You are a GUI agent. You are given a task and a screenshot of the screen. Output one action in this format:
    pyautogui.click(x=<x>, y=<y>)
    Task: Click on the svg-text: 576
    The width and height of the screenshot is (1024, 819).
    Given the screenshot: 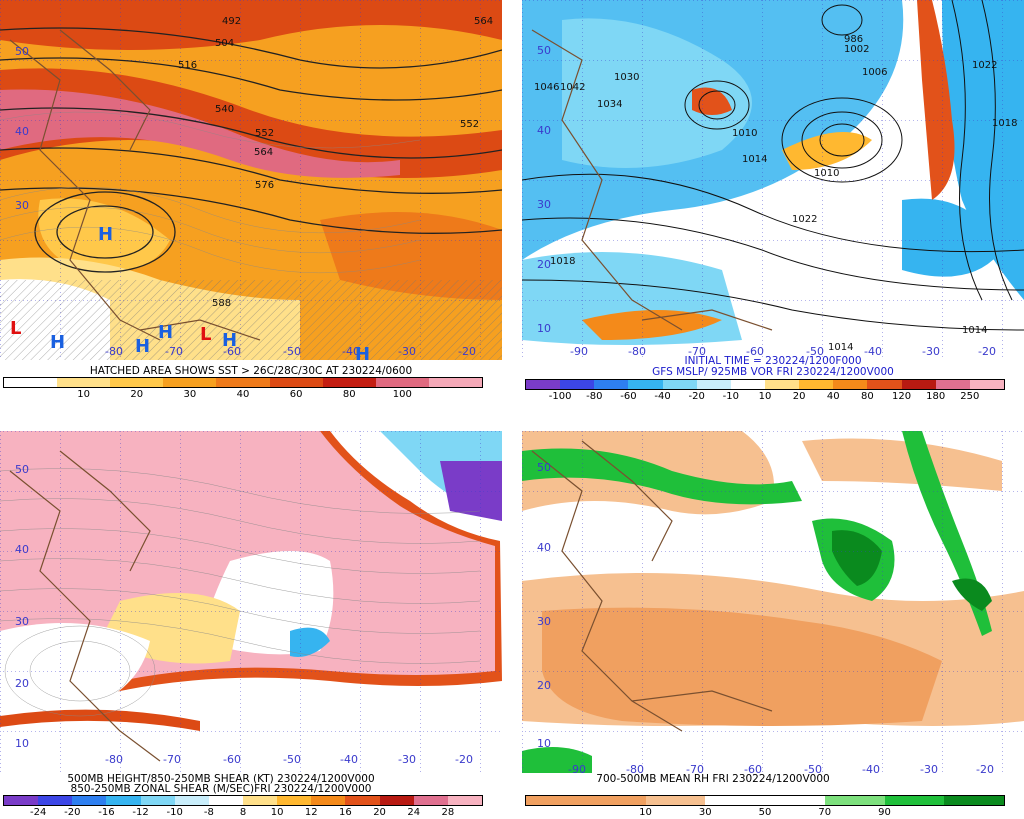 What is the action you would take?
    pyautogui.click(x=264, y=185)
    